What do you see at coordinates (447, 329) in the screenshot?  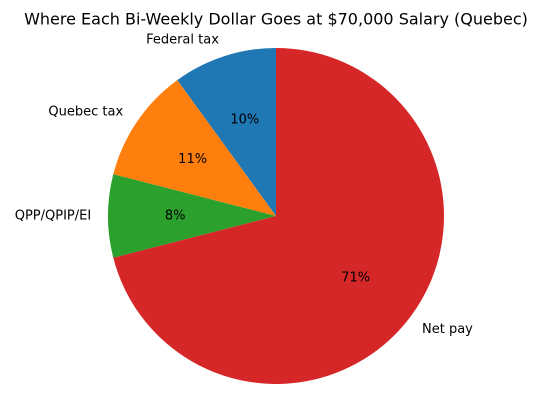 I see `slice-label: Net pay` at bounding box center [447, 329].